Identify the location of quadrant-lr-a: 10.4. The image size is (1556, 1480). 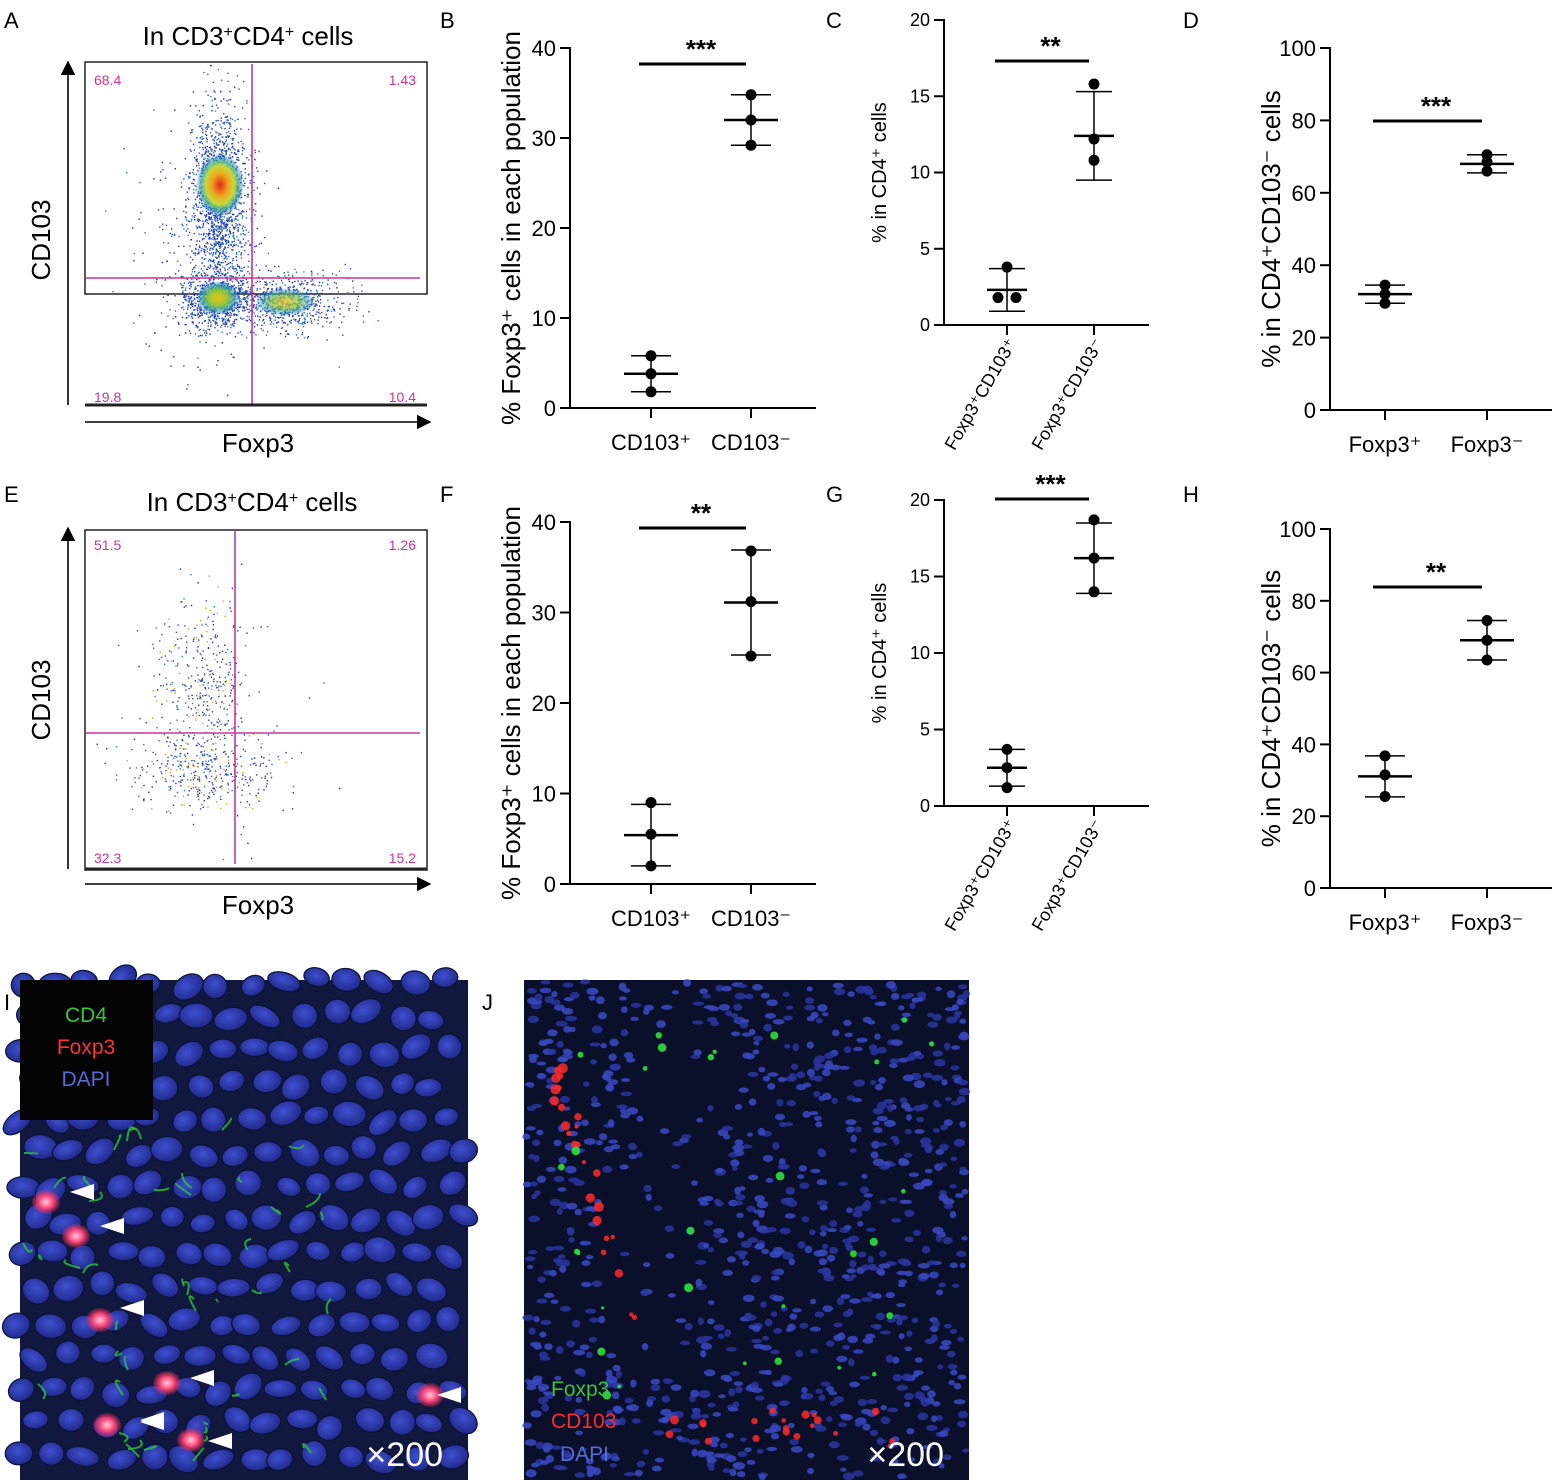
(402, 397).